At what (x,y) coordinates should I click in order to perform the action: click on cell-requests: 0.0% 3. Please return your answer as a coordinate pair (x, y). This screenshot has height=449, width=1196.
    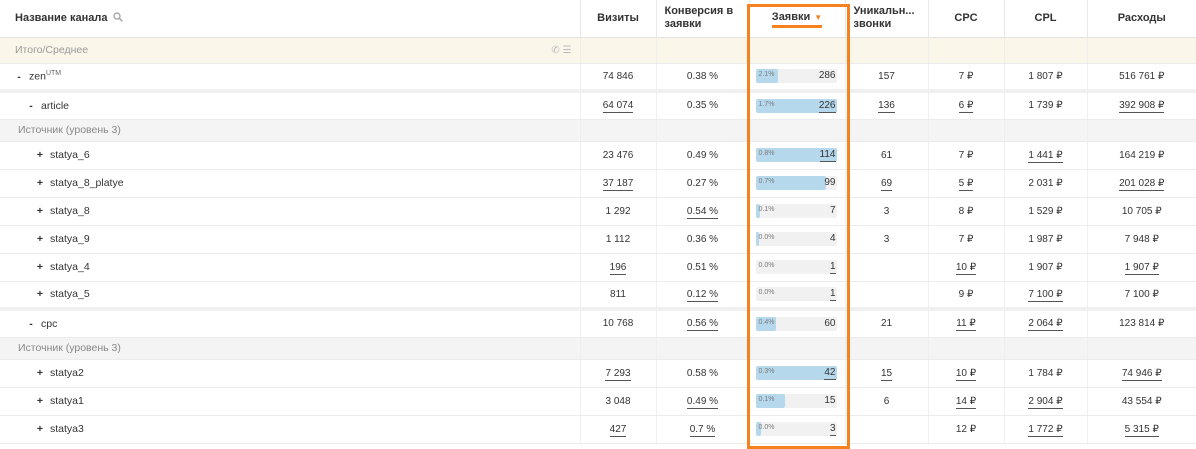
    Looking at the image, I should click on (796, 429).